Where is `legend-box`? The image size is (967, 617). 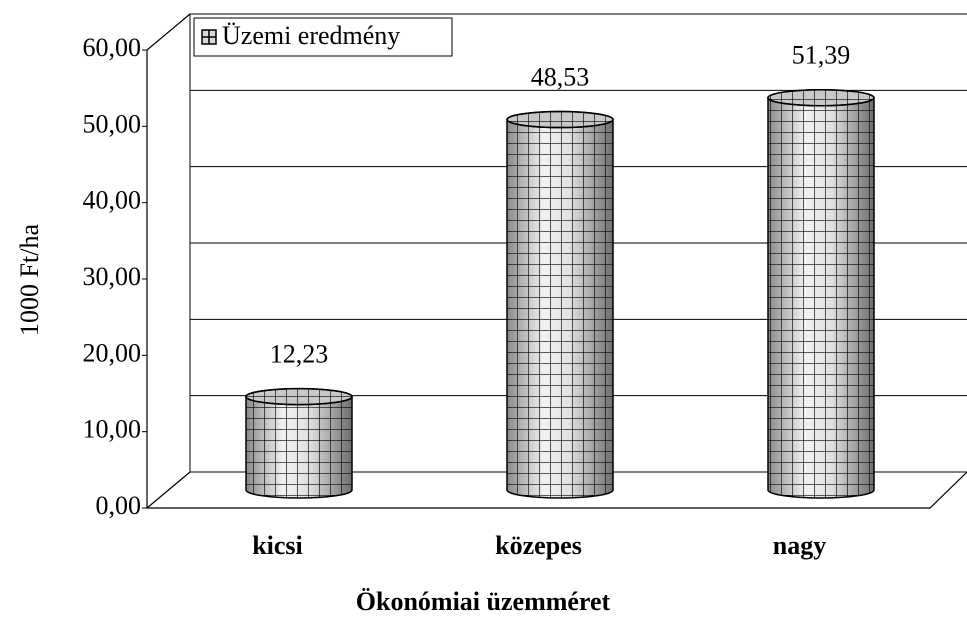
legend-box is located at coordinates (323, 37).